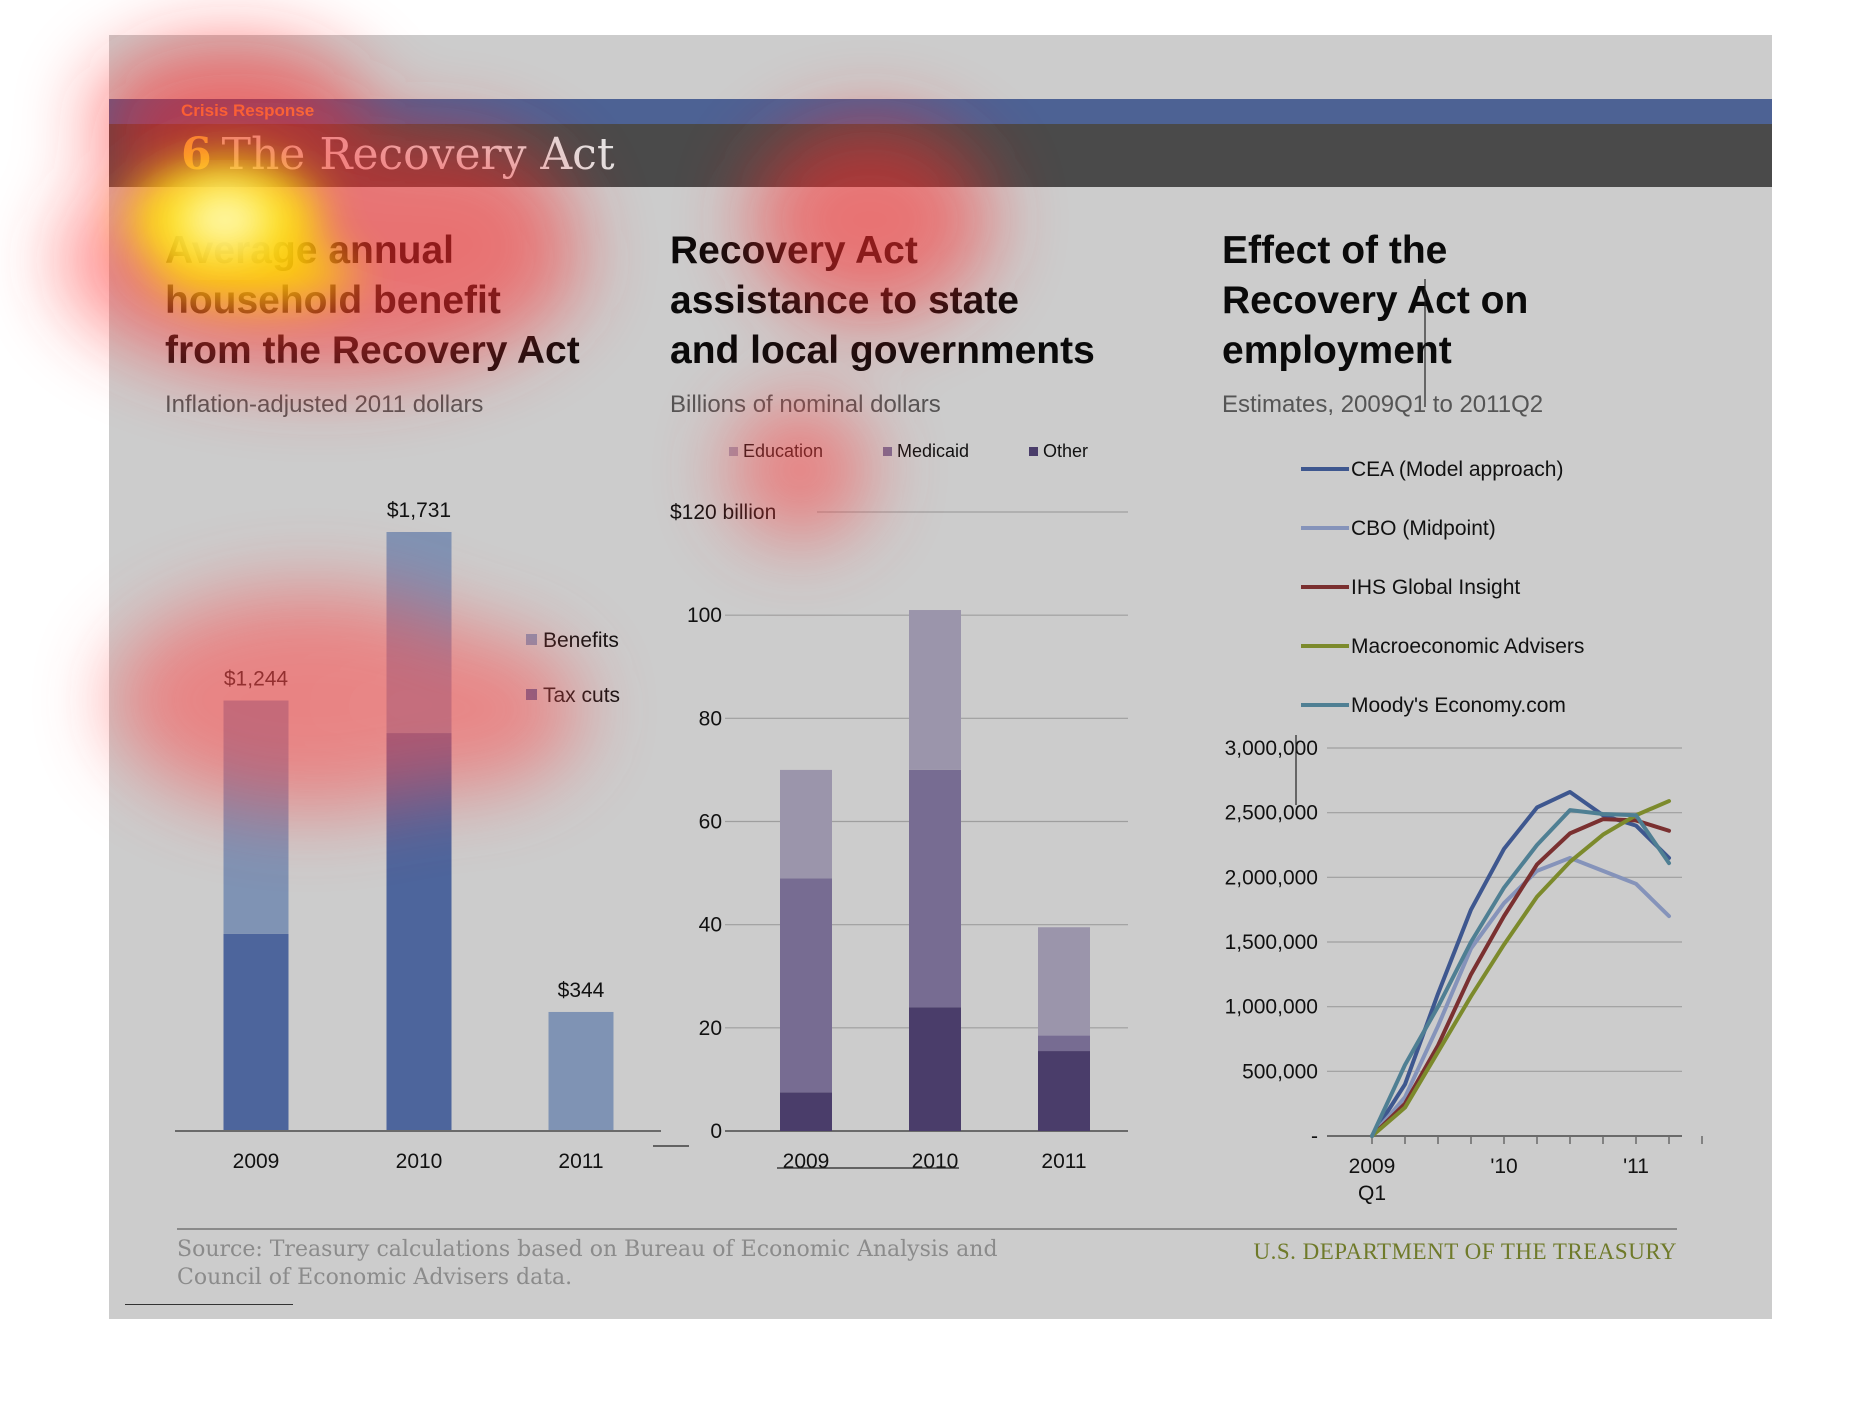  Describe the element at coordinates (1503, 1166) in the screenshot. I see `x-tick-label-10: '10` at that location.